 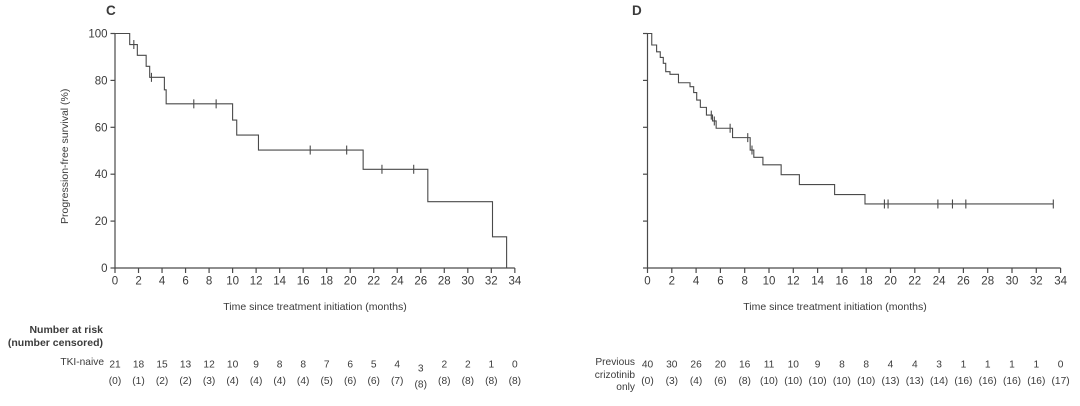 I want to click on at-risk-count: 30, so click(x=672, y=365).